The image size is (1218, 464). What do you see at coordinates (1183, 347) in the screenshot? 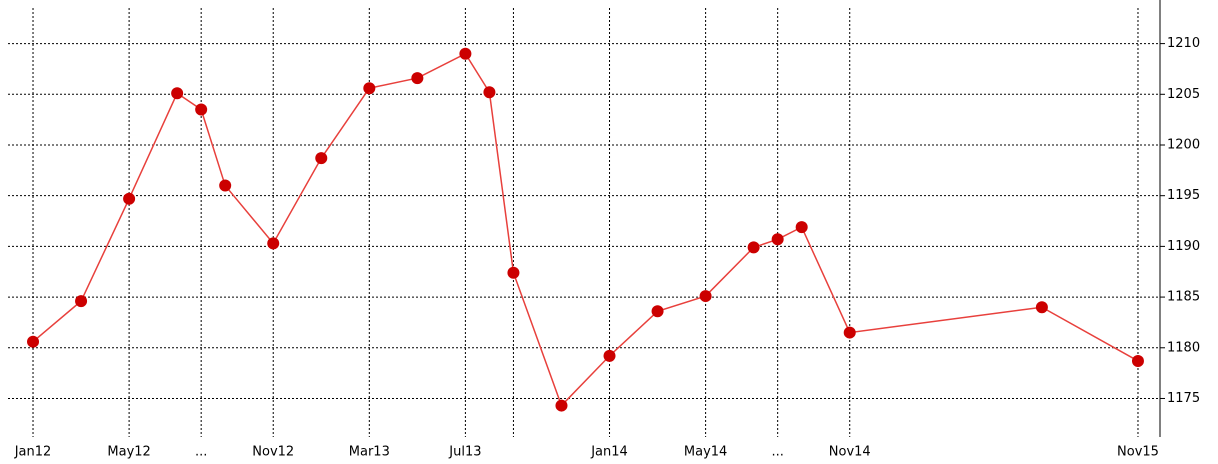
I see `y-tick-label: 1180` at bounding box center [1183, 347].